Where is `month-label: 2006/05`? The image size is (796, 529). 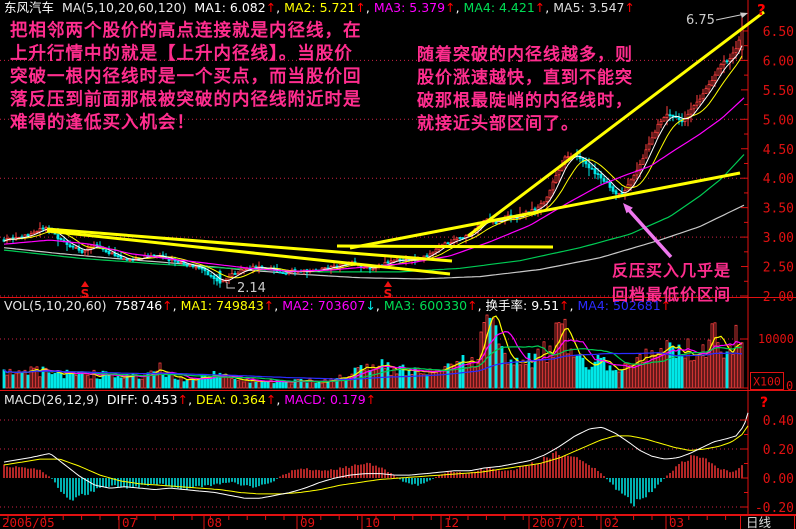 month-label: 2006/05 is located at coordinates (28, 522).